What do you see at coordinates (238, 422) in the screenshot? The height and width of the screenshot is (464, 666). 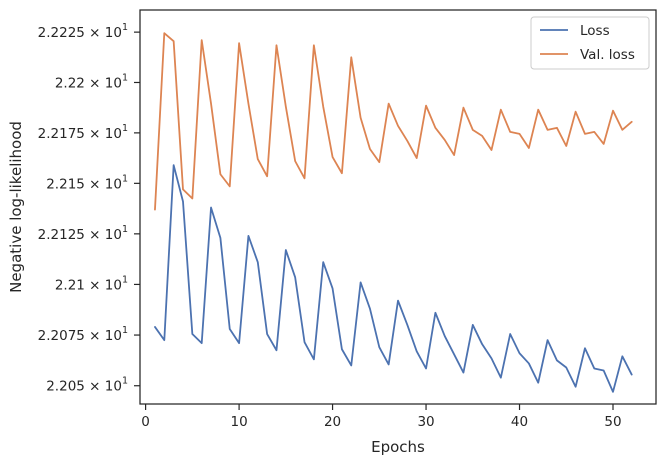 I see `x-tick-label: 10` at bounding box center [238, 422].